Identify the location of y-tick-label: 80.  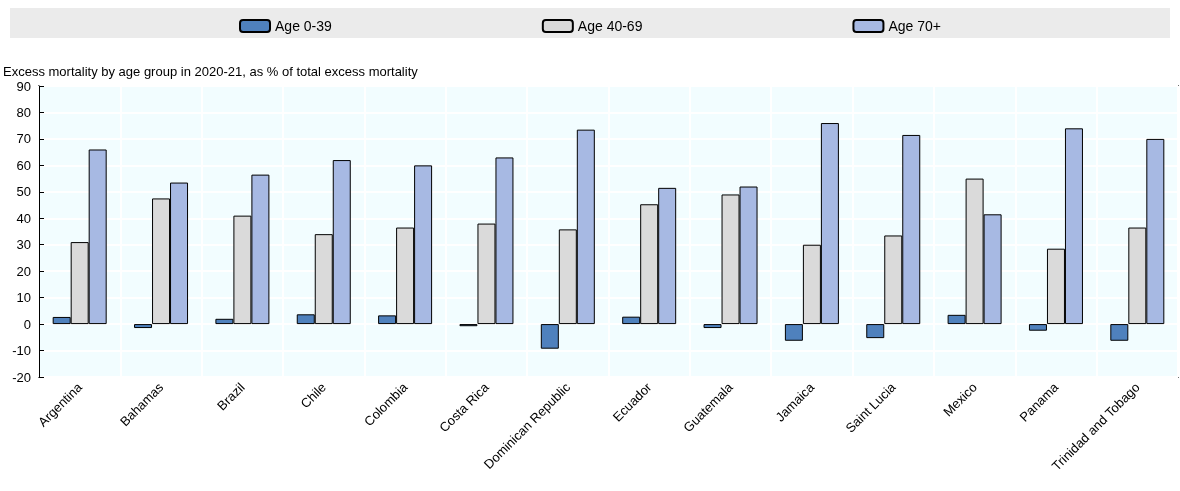
(23, 112).